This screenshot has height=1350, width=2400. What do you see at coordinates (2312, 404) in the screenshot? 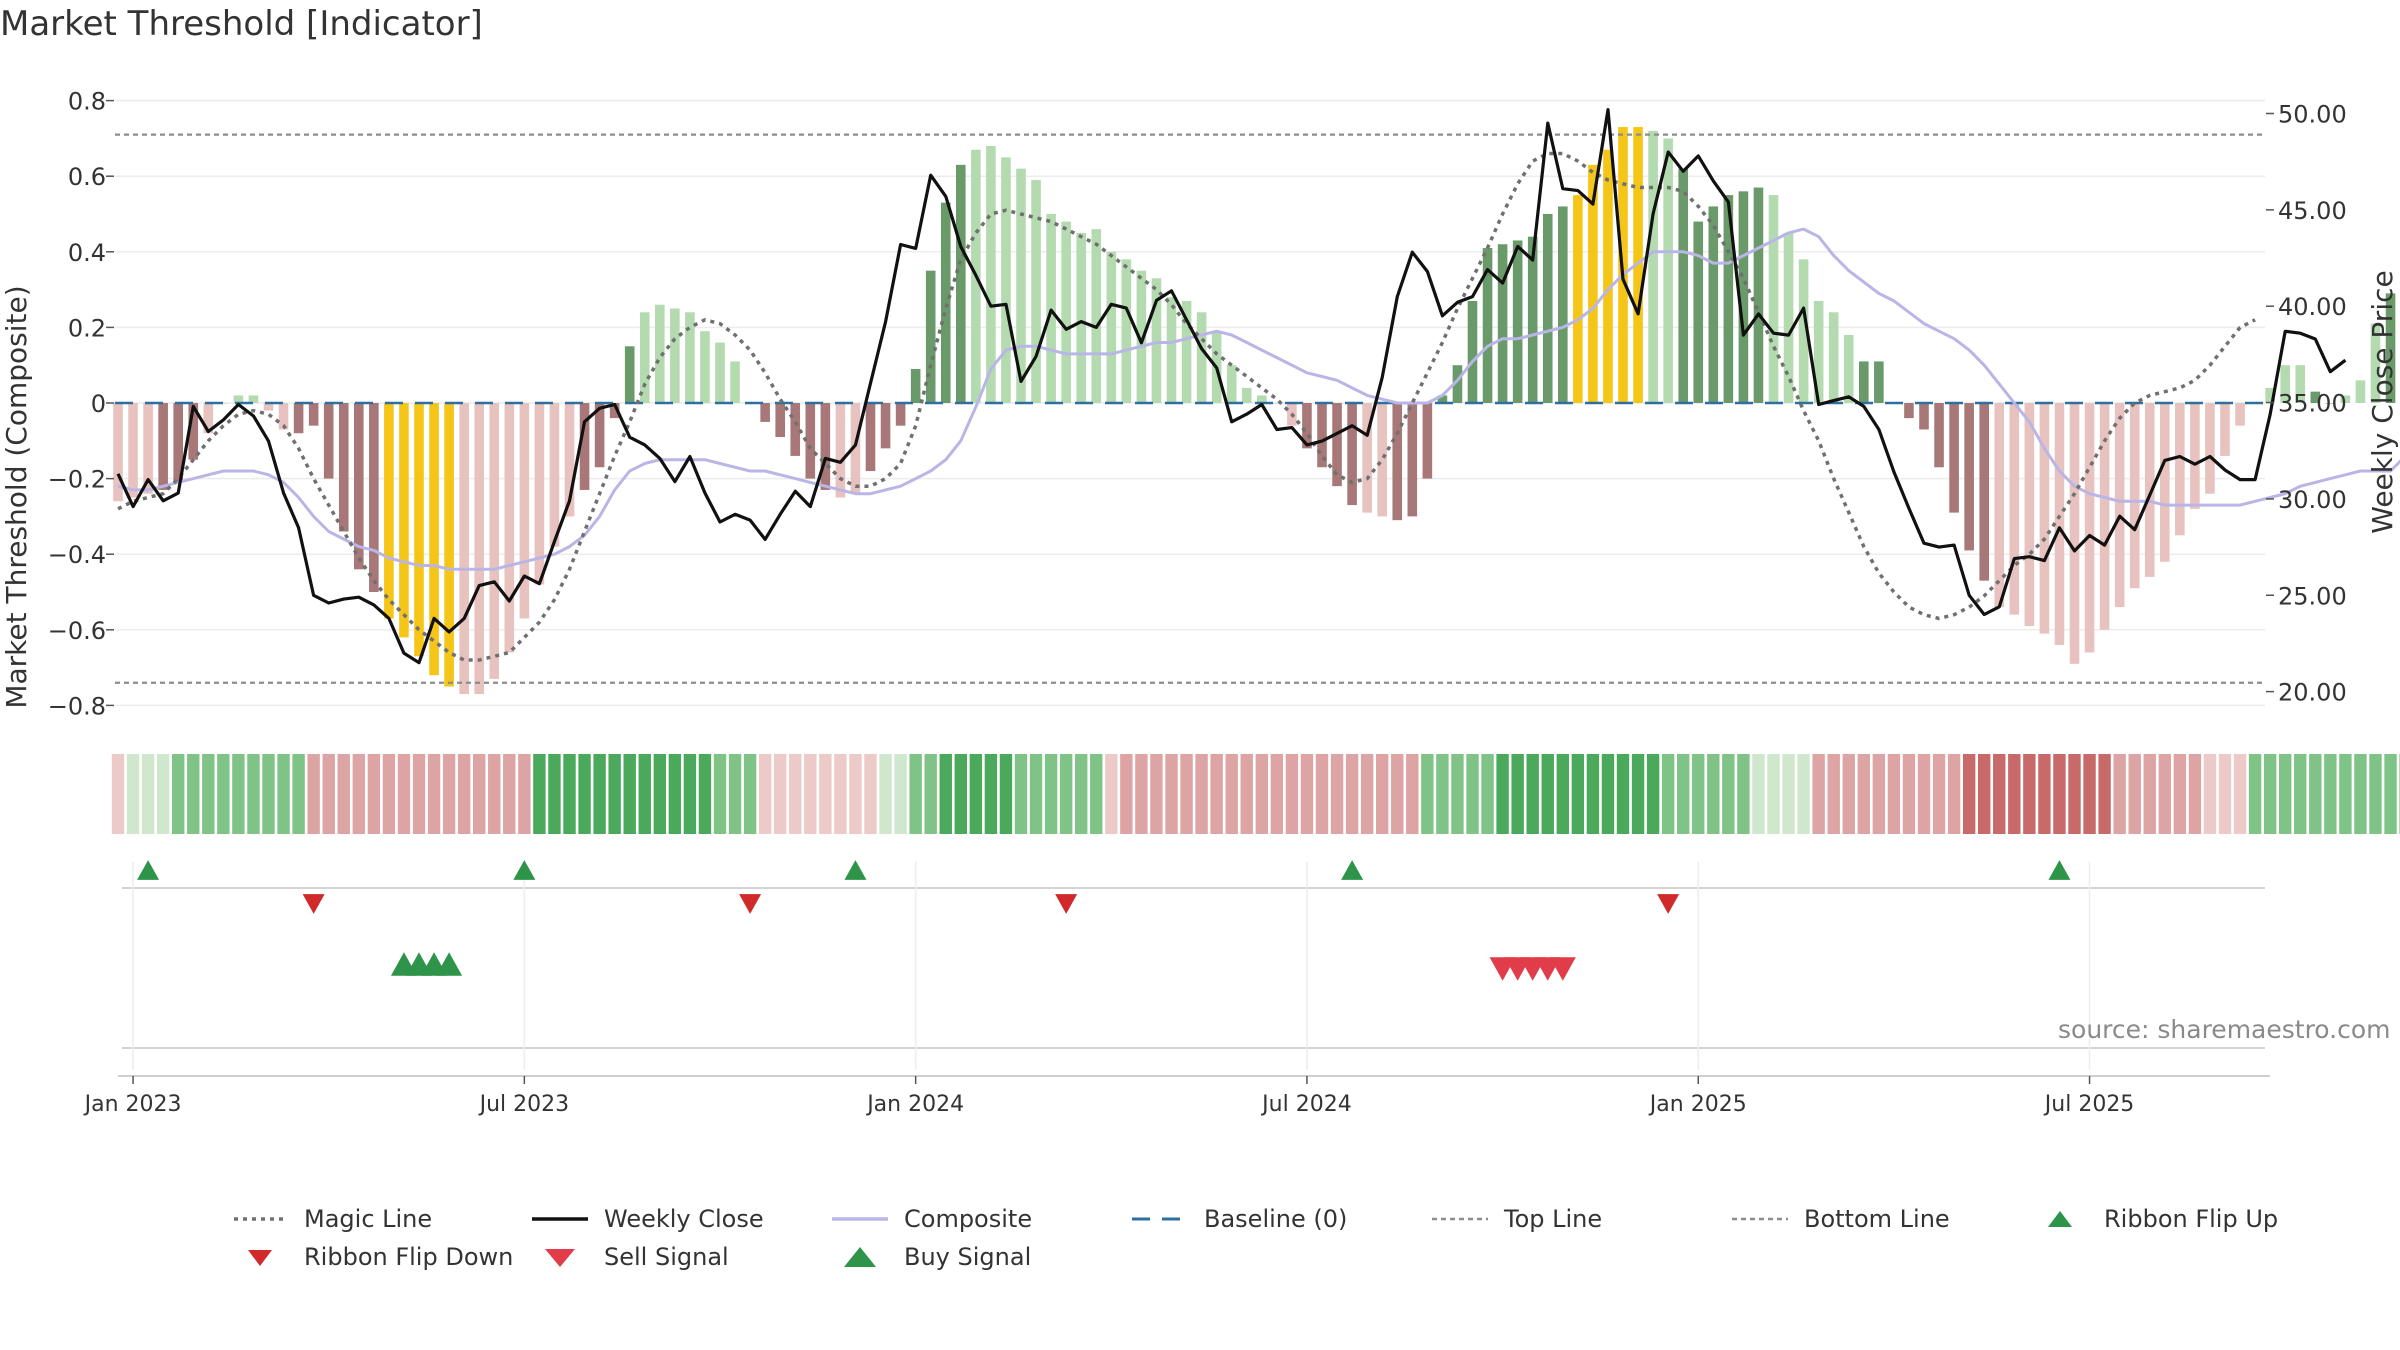
I see `y-right-tick-label: 35.00` at bounding box center [2312, 404].